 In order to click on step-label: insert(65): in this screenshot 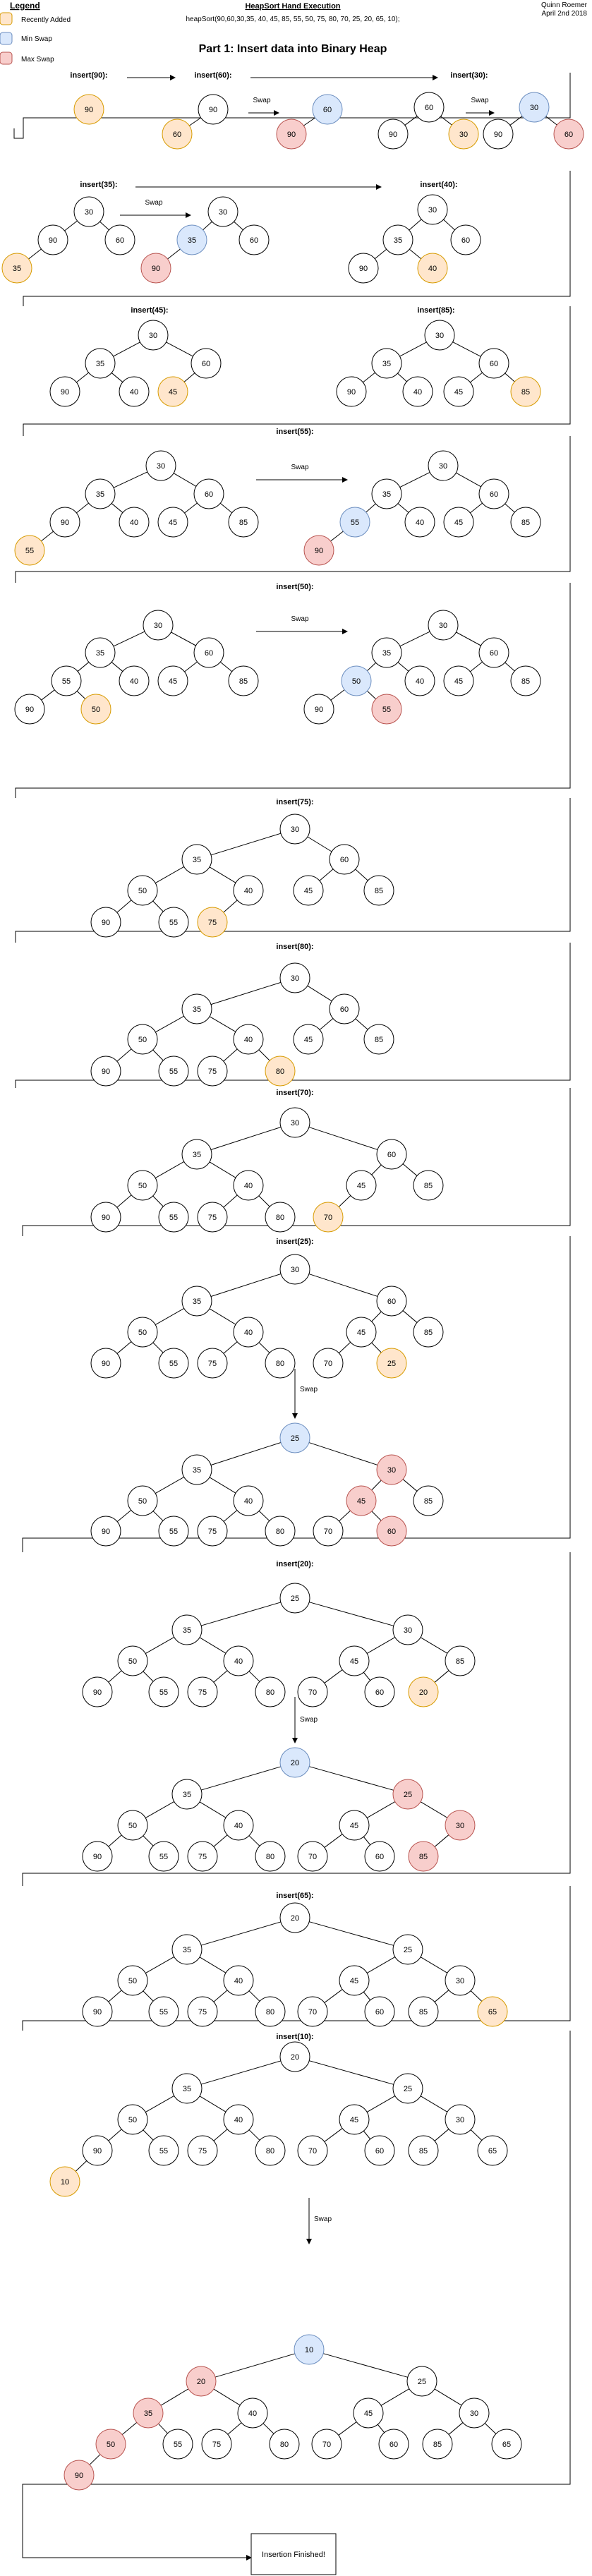, I will do `click(294, 1896)`.